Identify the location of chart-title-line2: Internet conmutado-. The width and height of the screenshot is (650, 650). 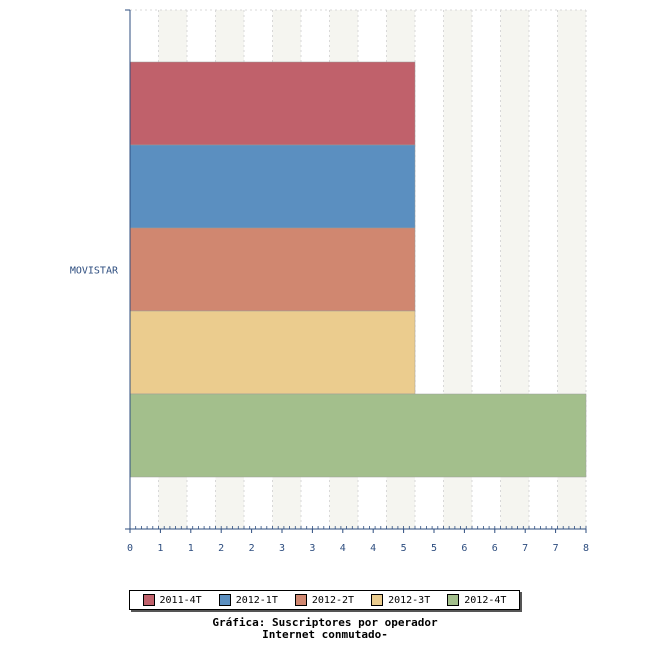
(325, 634).